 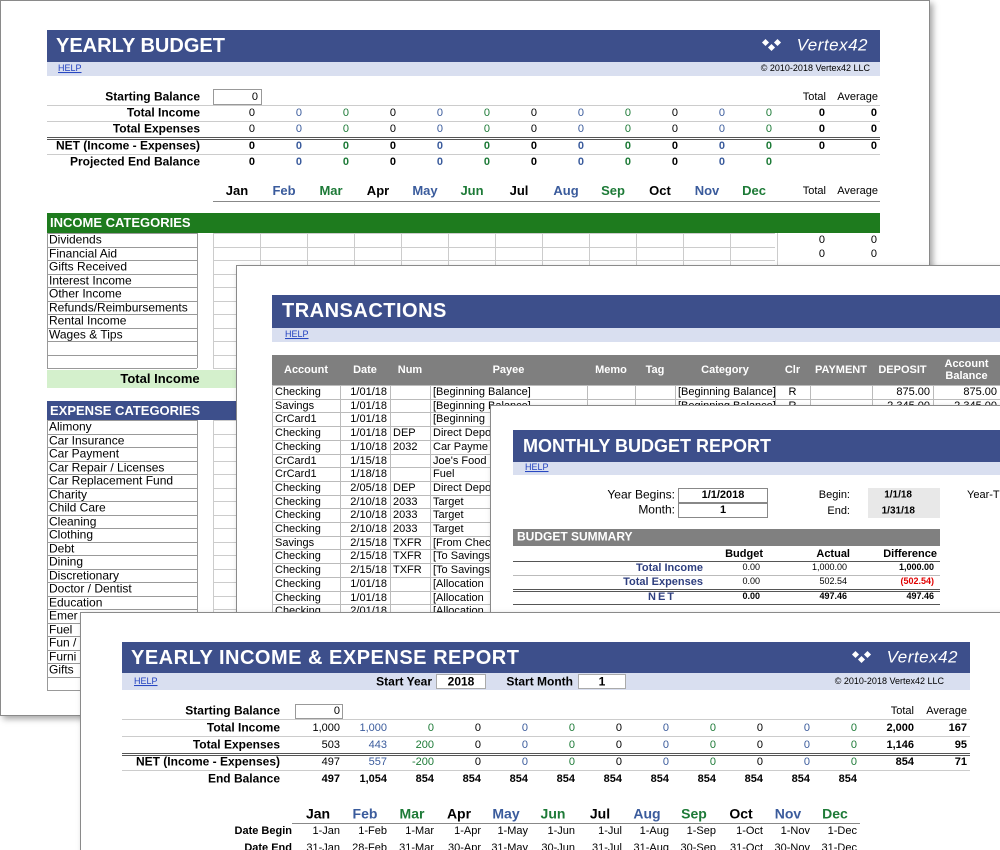 What do you see at coordinates (295, 542) in the screenshot?
I see `transaction-account: Savings` at bounding box center [295, 542].